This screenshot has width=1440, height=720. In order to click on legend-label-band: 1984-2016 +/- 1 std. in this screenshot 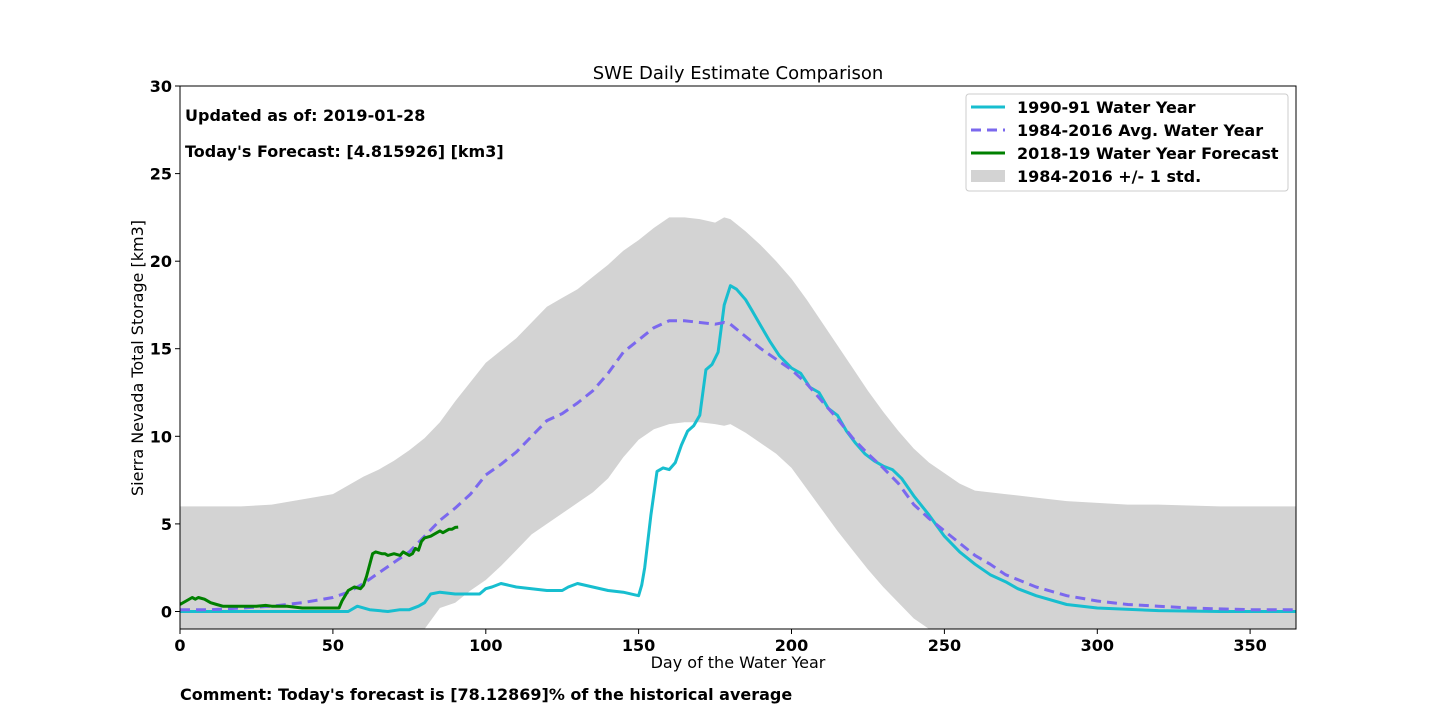, I will do `click(1109, 176)`.